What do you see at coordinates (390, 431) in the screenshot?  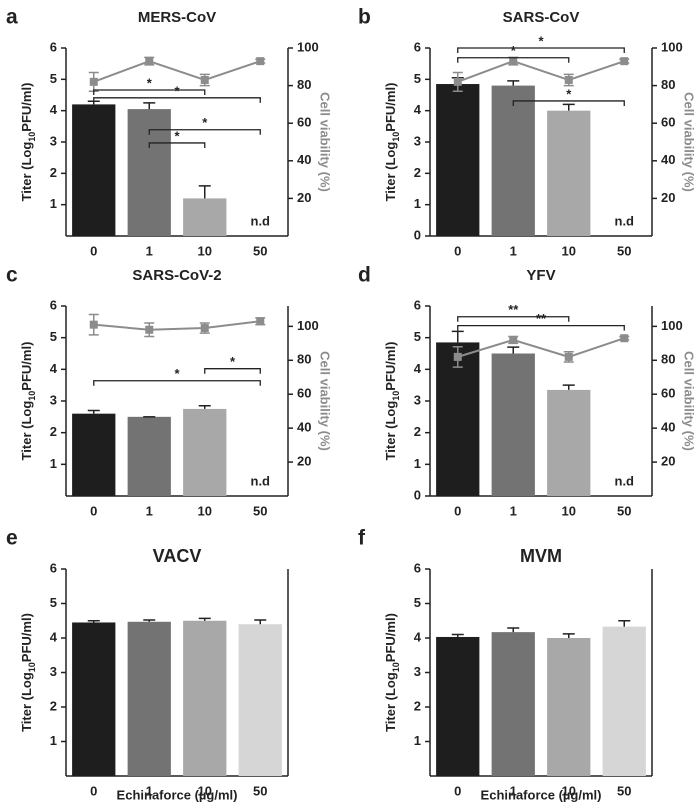 I see `y-axis-label-part: Titer (Log` at bounding box center [390, 431].